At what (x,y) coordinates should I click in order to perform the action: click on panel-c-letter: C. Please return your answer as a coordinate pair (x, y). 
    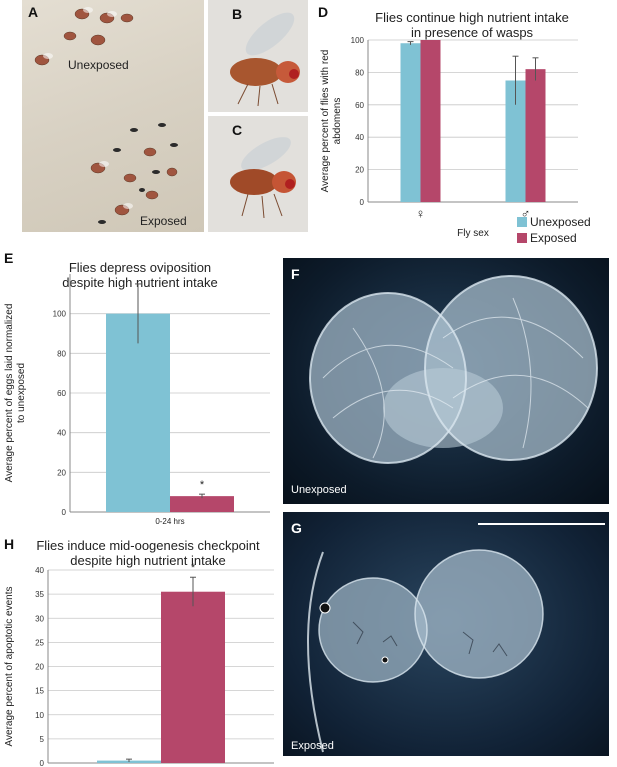
    Looking at the image, I should click on (237, 130).